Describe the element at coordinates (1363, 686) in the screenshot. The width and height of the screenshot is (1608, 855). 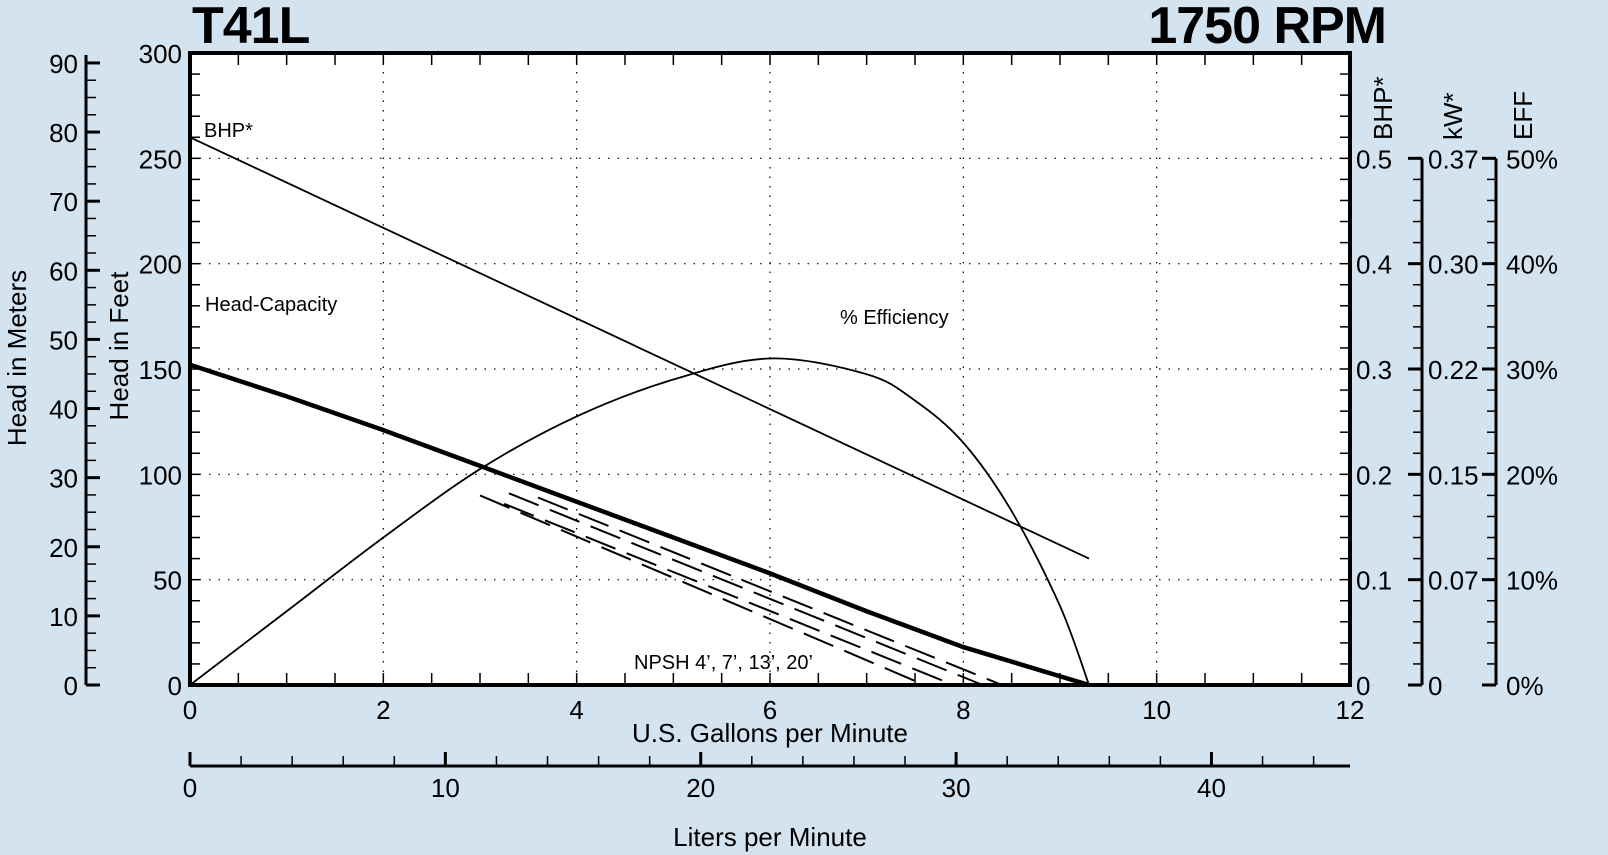
I see `bhp-tick-label: 0` at that location.